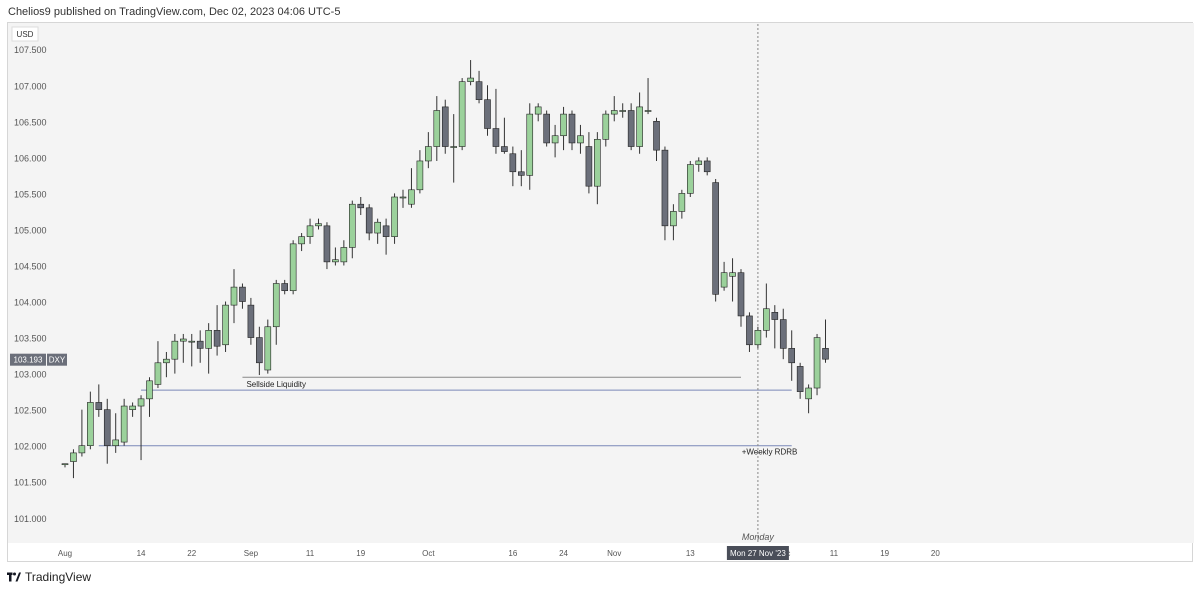 This screenshot has width=1200, height=590. I want to click on y-tick-label: 107.500, so click(30, 50).